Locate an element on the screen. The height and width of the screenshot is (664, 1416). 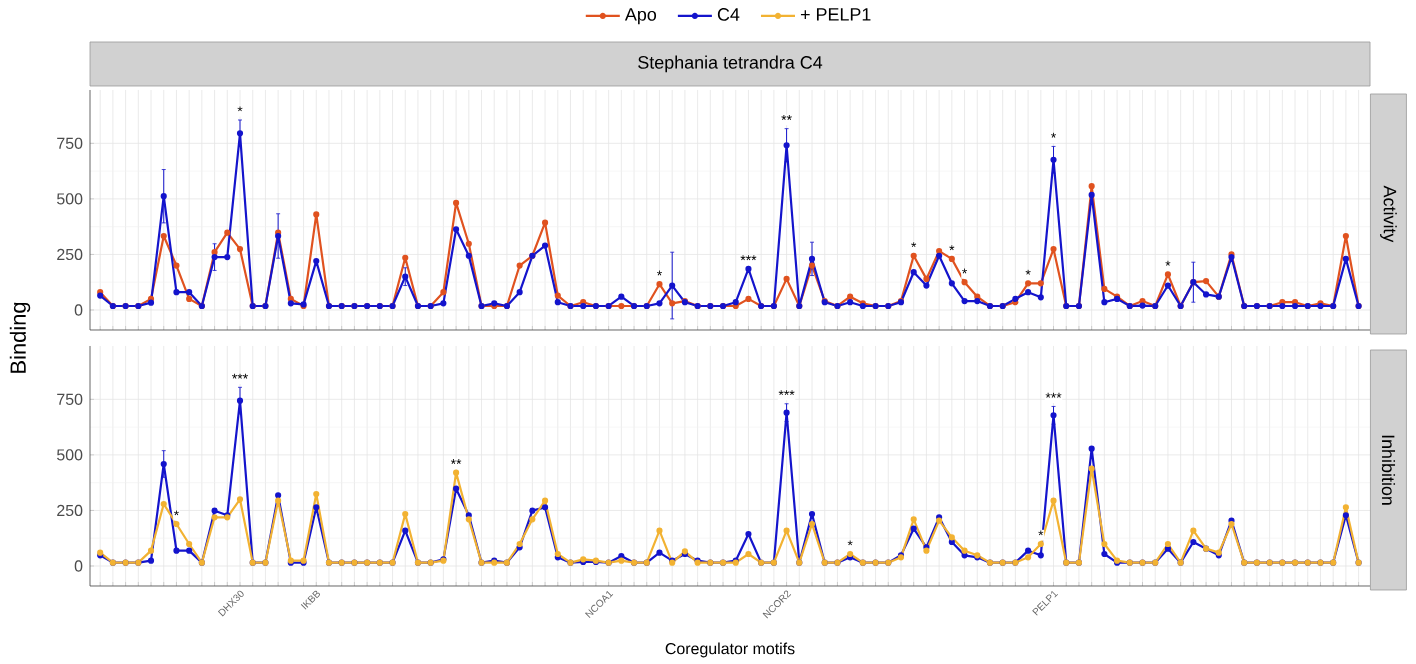
legend-label: Apo is located at coordinates (640, 16).